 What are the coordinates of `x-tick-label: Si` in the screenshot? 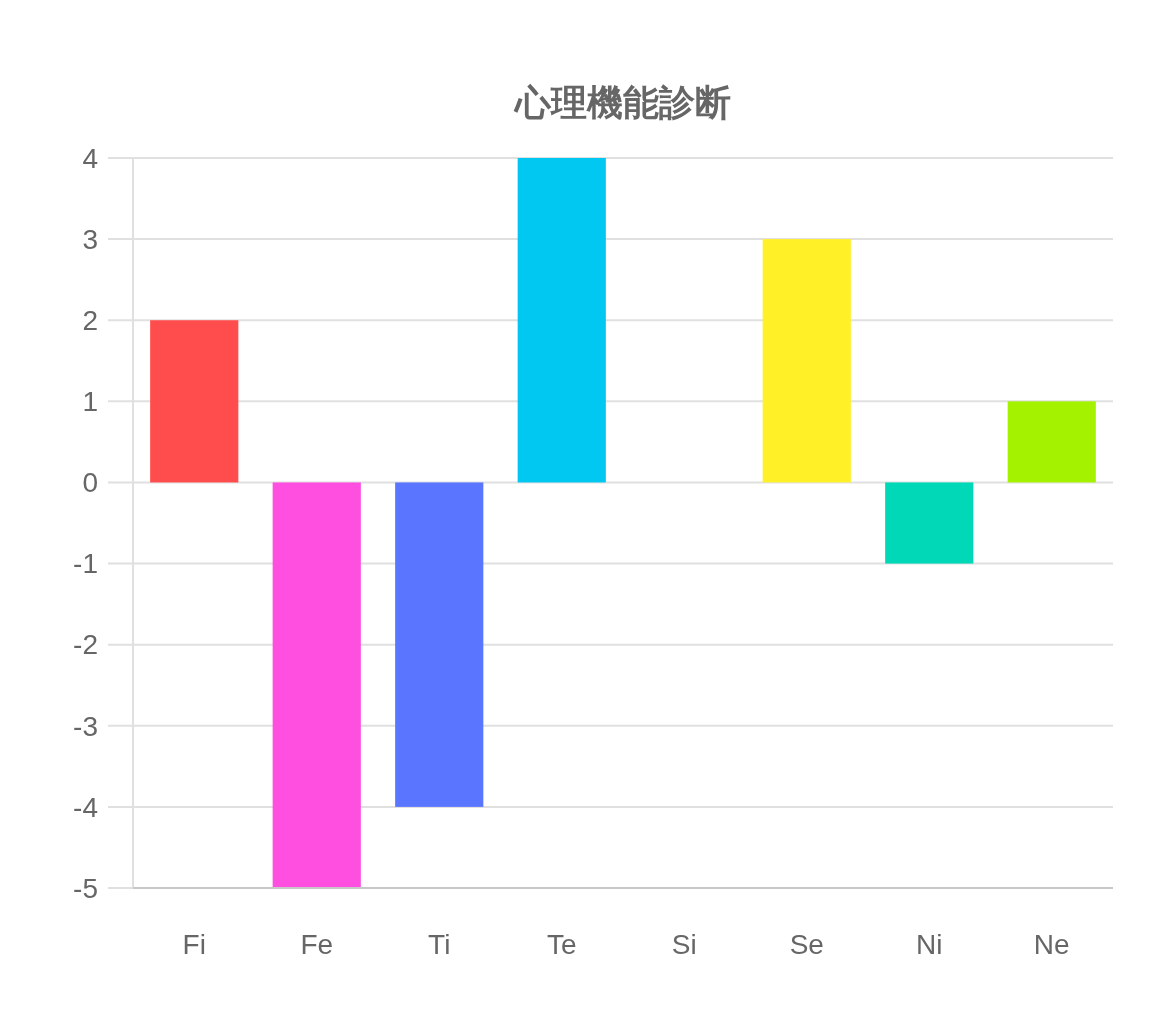 It's located at (684, 944).